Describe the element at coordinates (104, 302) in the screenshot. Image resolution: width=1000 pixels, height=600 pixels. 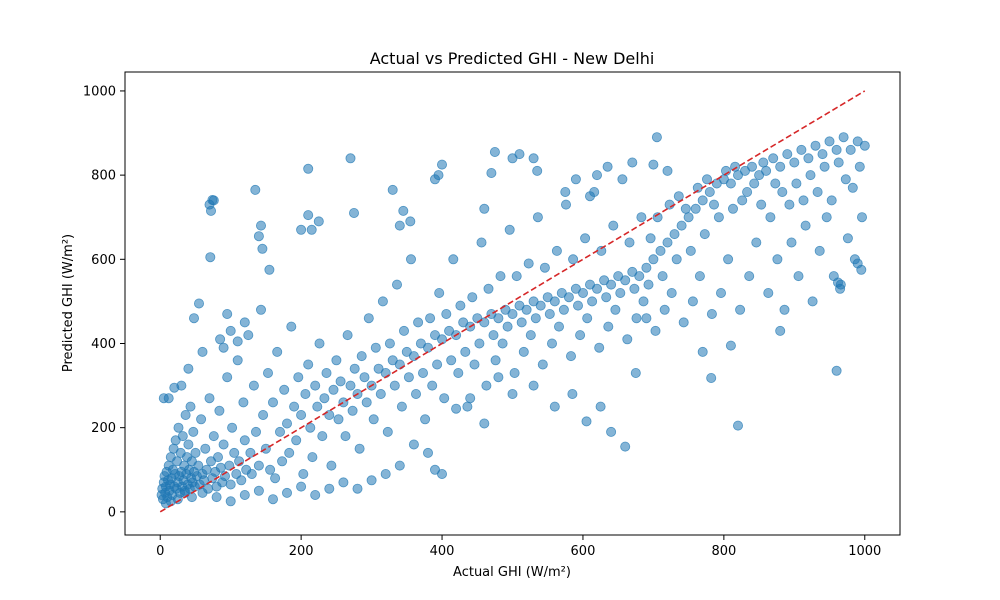
I see `y-axis: 0 200 400 600 800 1000` at that location.